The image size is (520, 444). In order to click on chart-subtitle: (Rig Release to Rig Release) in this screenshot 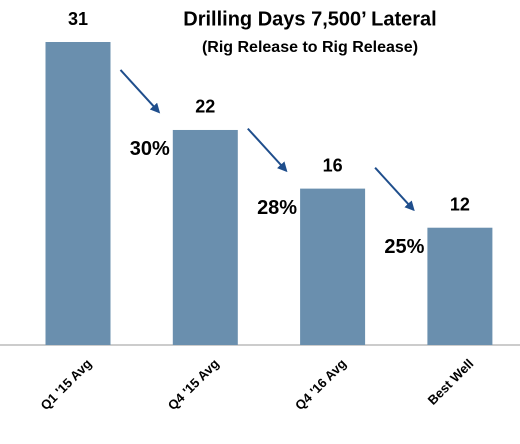, I will do `click(310, 47)`.